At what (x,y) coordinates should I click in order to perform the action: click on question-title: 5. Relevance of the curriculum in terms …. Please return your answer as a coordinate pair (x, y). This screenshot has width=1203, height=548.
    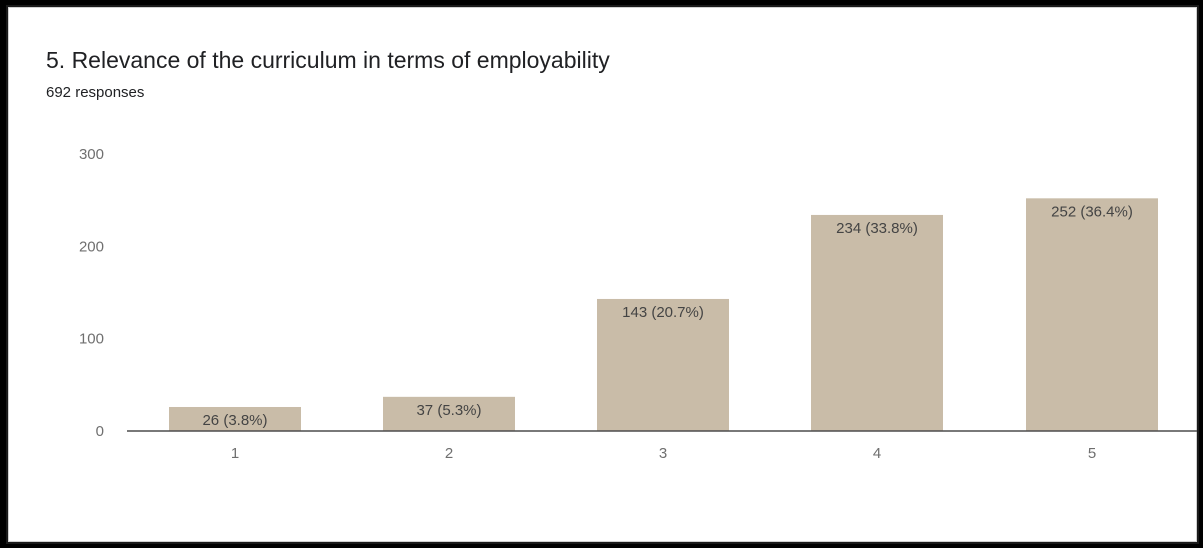
    Looking at the image, I should click on (328, 60).